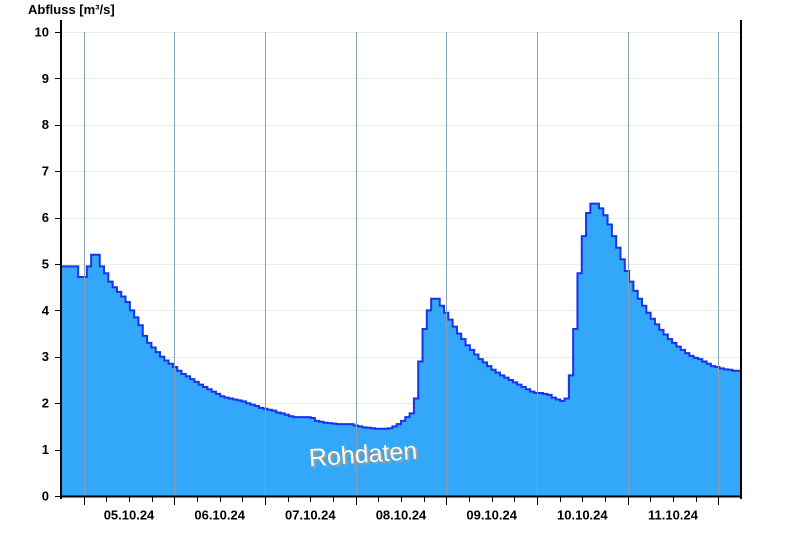 The height and width of the screenshot is (550, 800). Describe the element at coordinates (45, 78) in the screenshot. I see `svg-text: 9` at that location.